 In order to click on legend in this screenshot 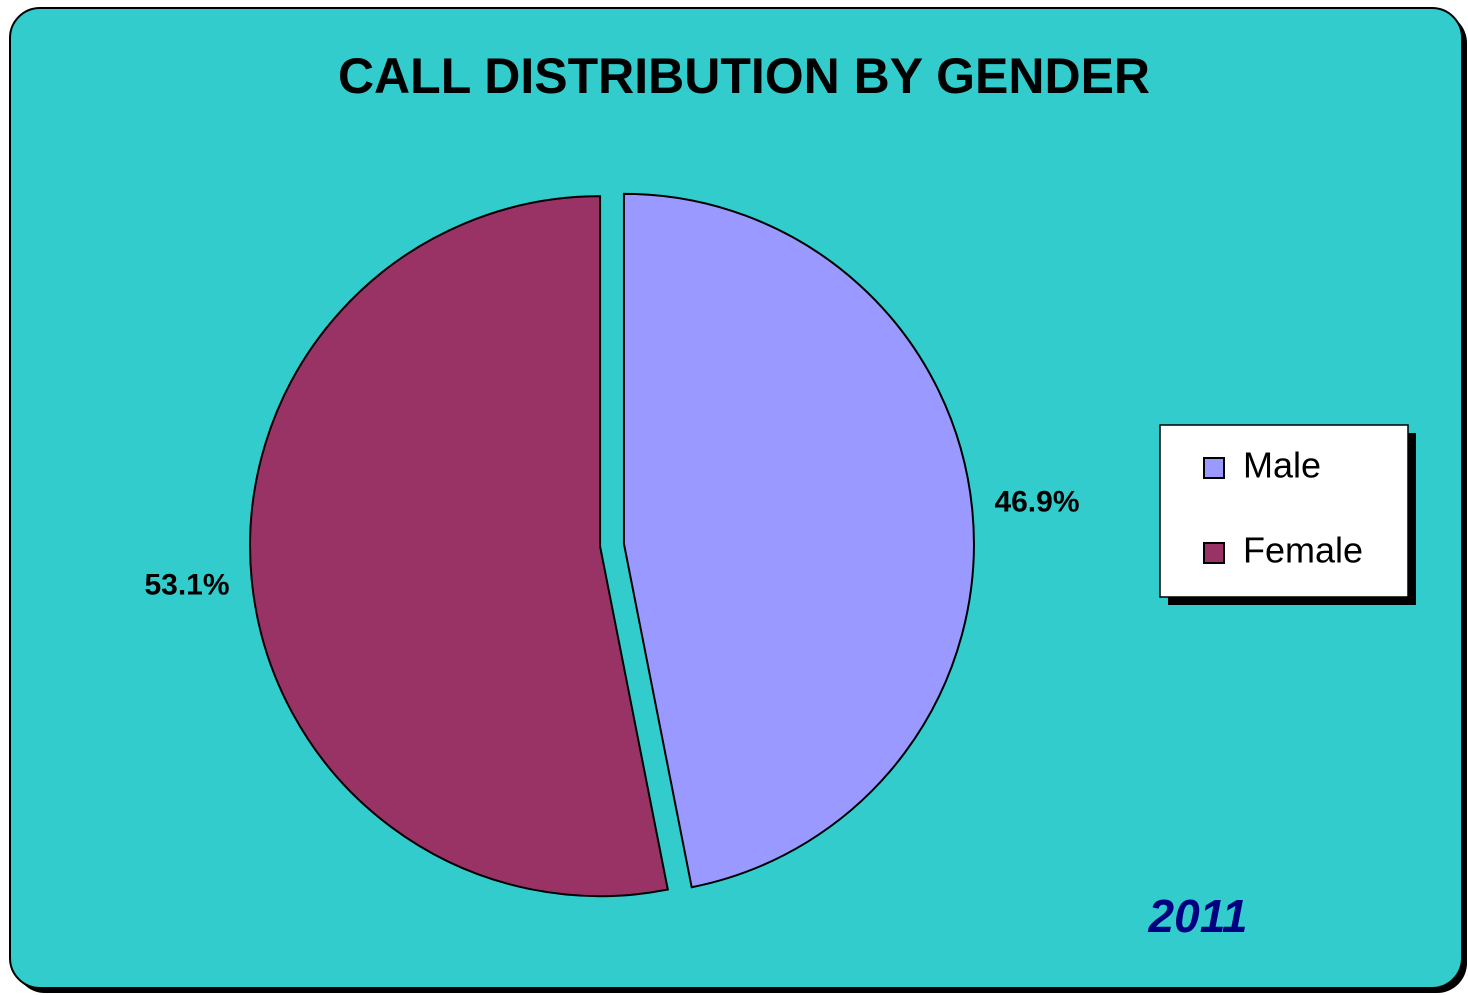, I will do `click(1287, 514)`.